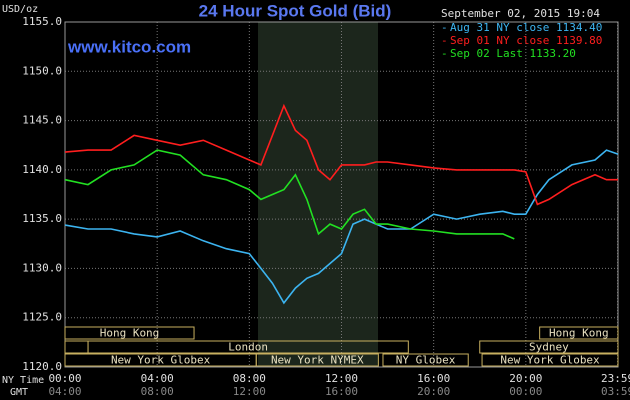 This screenshot has width=630, height=400. What do you see at coordinates (42, 70) in the screenshot?
I see `y-tick-label: 1150.0` at bounding box center [42, 70].